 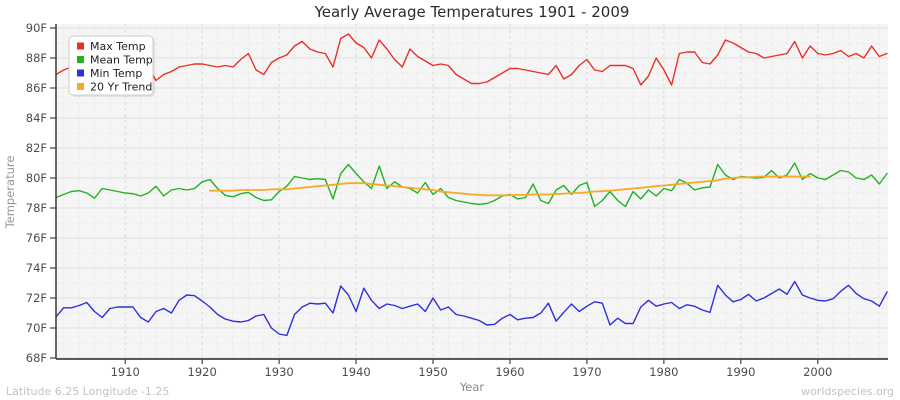 What do you see at coordinates (125, 372) in the screenshot?
I see `x-tick-label: 1910` at bounding box center [125, 372].